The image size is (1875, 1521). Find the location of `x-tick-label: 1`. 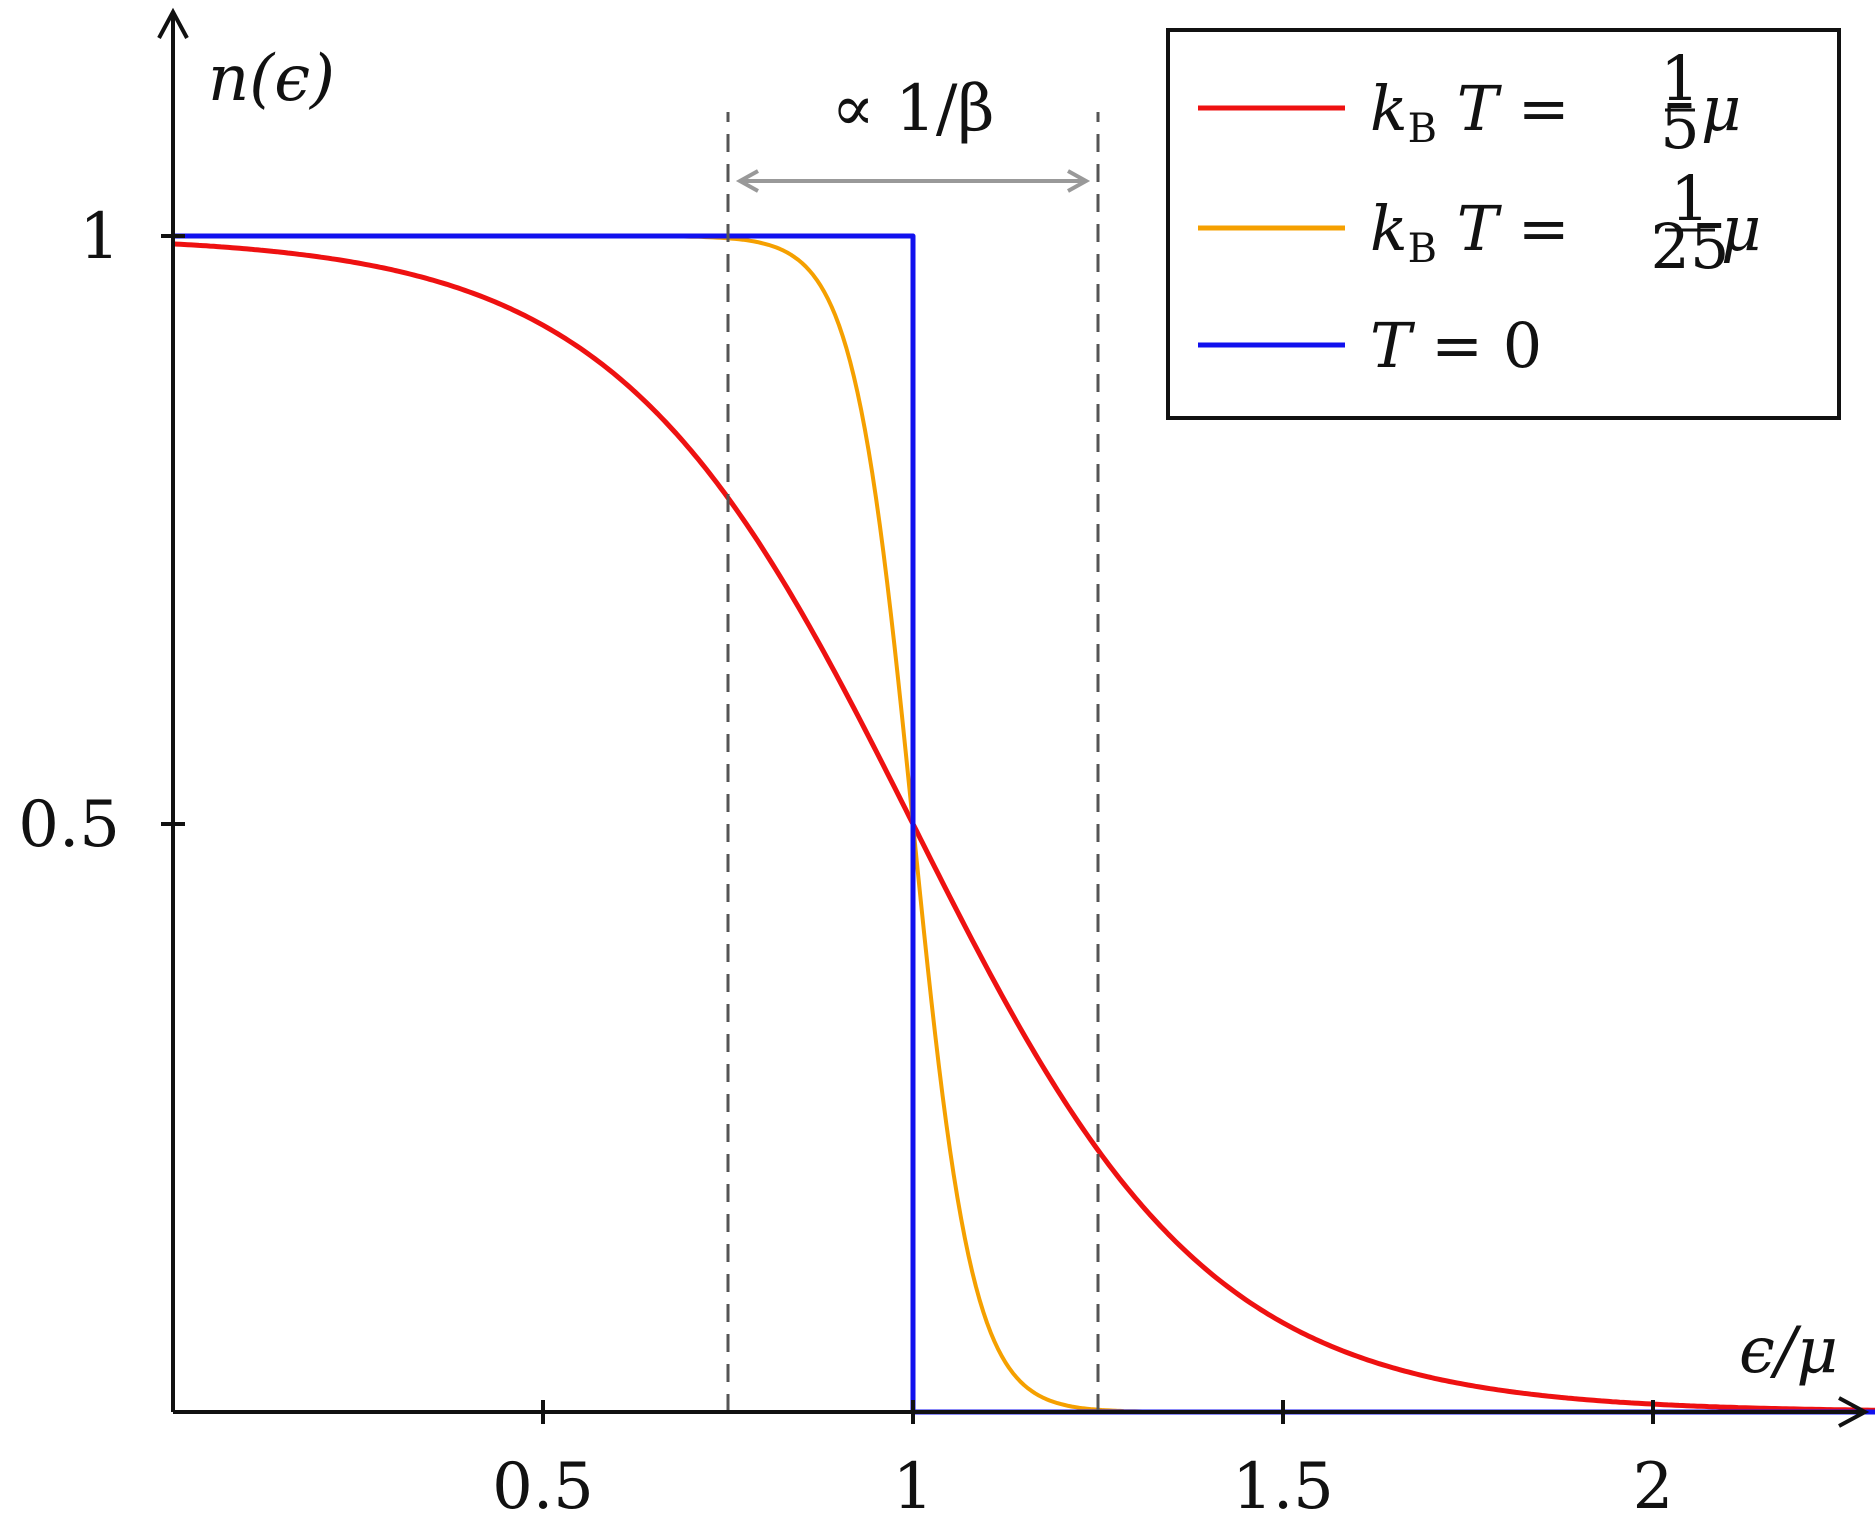

x-tick-label: 1 is located at coordinates (913, 1485).